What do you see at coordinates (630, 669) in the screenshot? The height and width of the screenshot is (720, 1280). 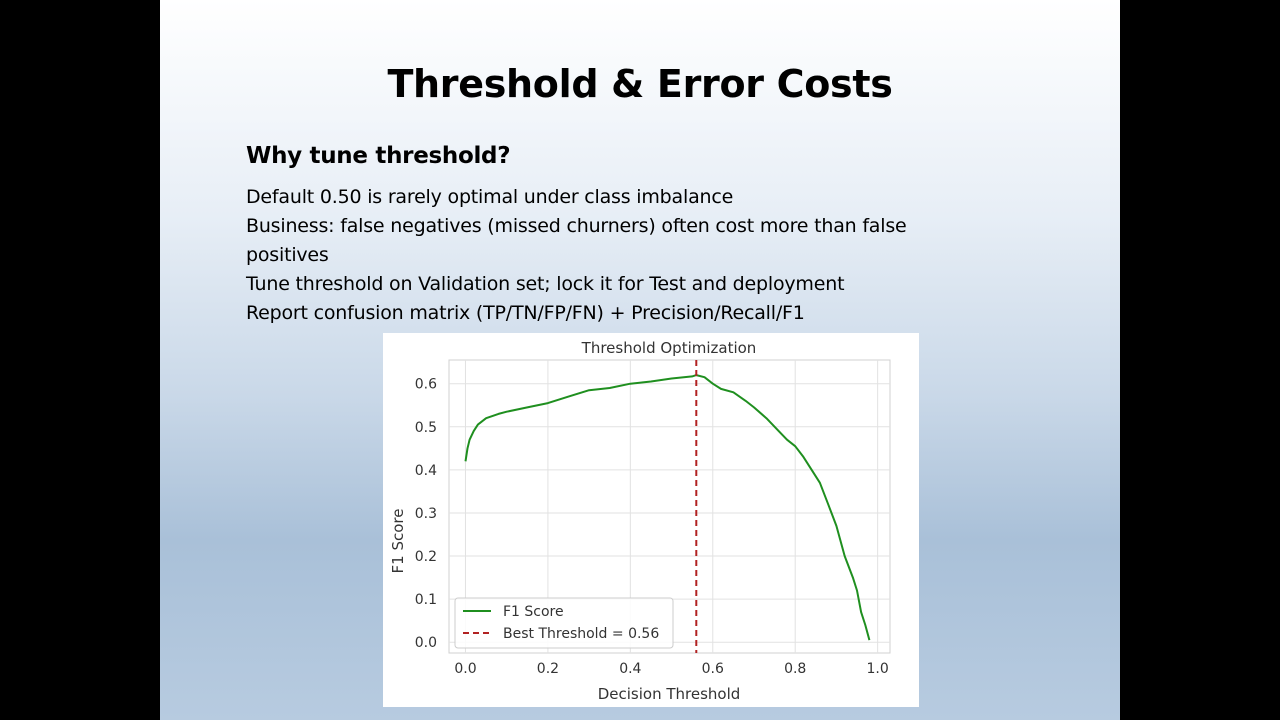 I see `x-tick-label: 0.4` at bounding box center [630, 669].